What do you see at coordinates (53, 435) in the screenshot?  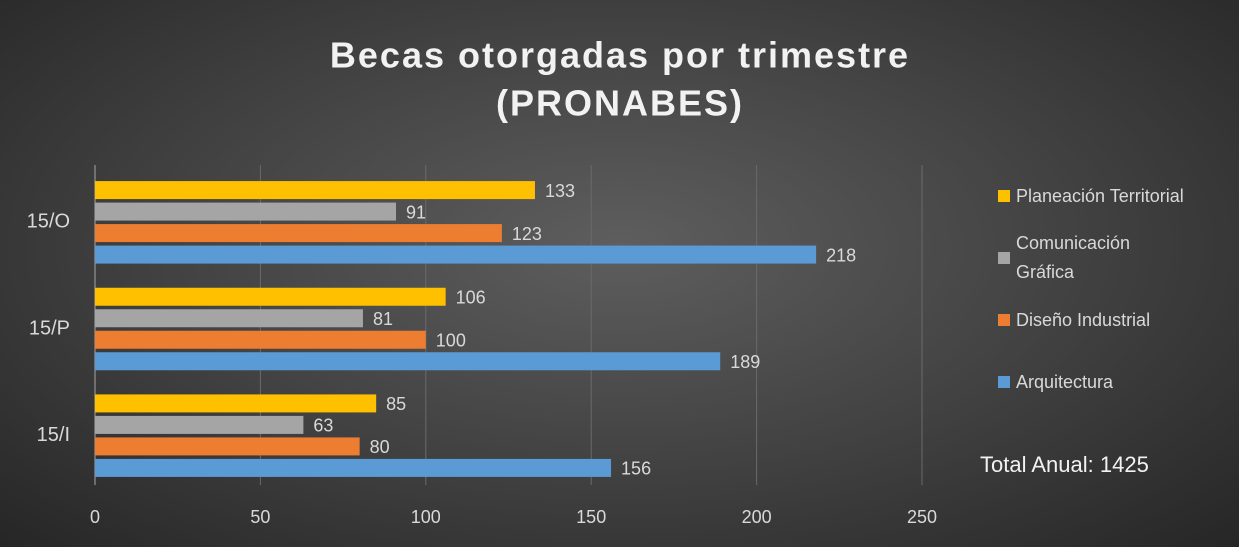 I see `y-tick-label: 15/I` at bounding box center [53, 435].